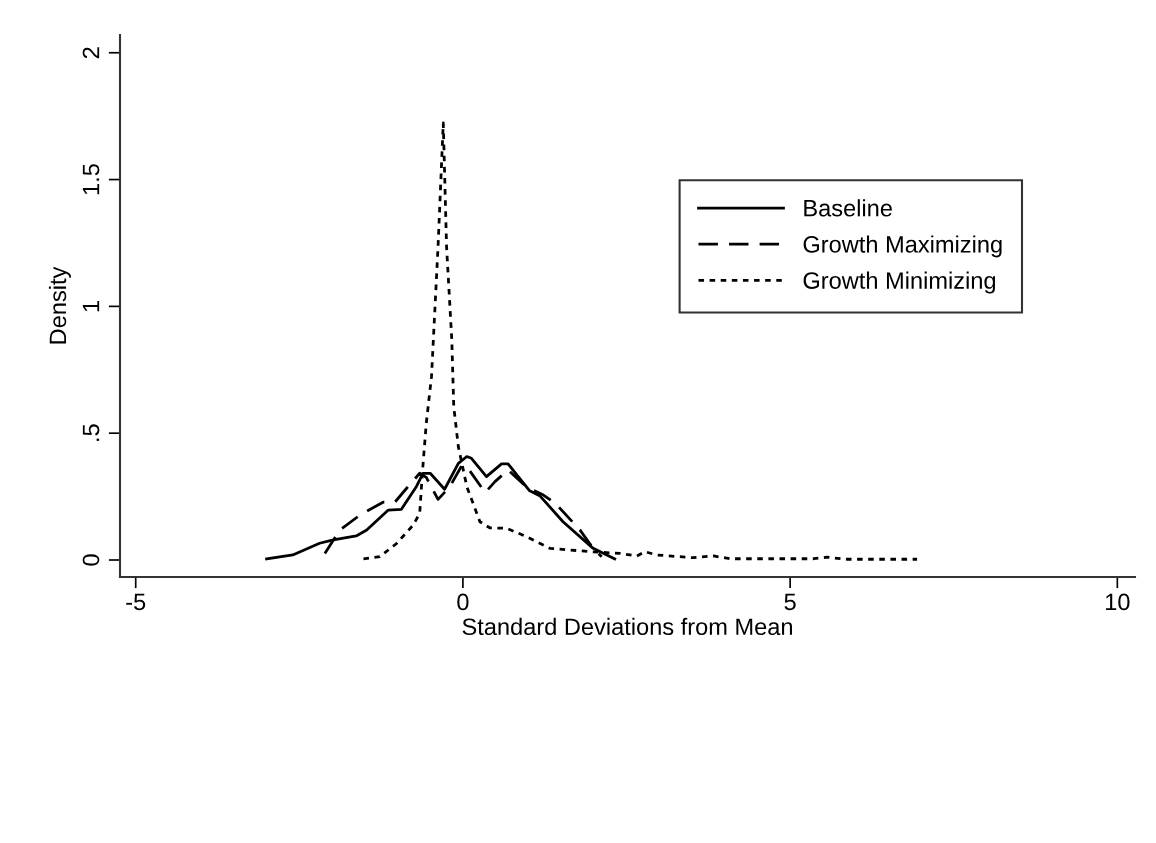 The width and height of the screenshot is (1156, 843). I want to click on y-tick-label: 1.5, so click(91, 179).